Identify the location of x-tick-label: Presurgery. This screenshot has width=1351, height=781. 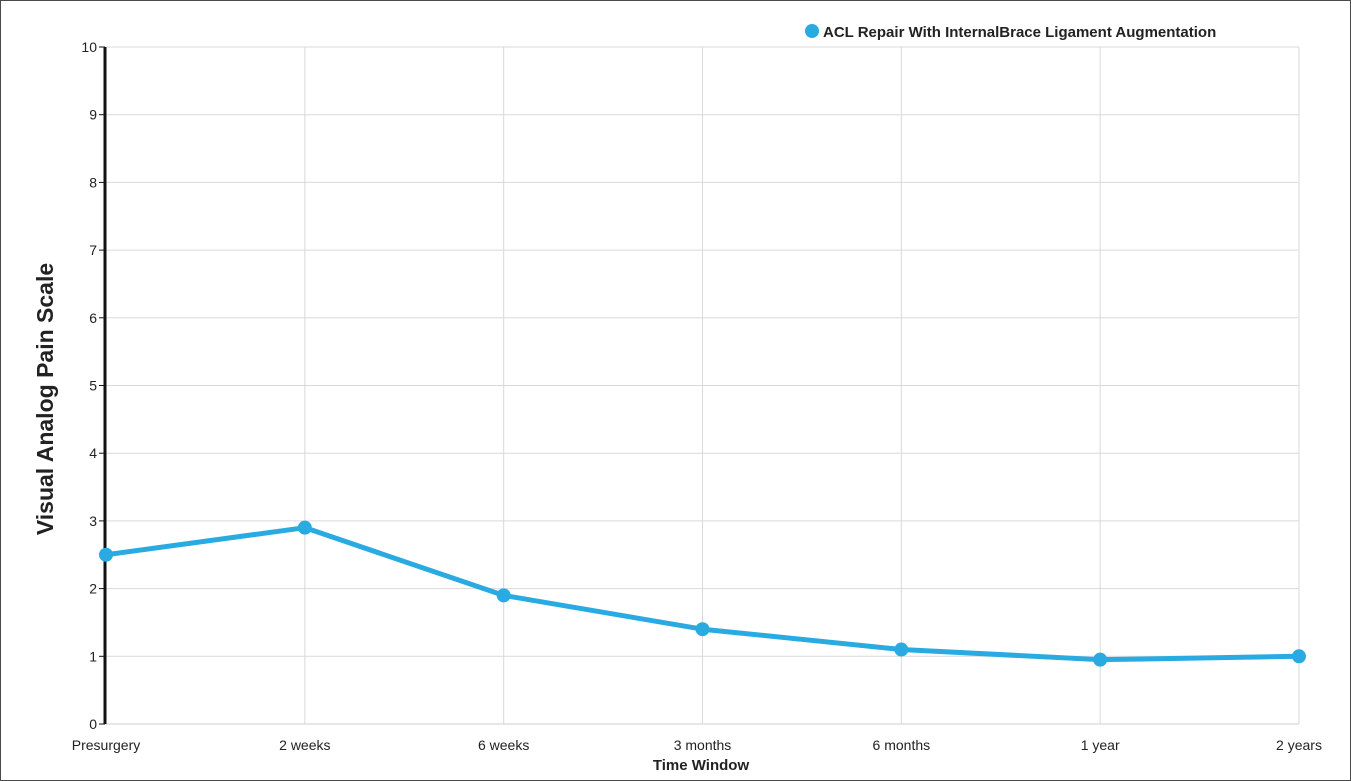
(106, 745).